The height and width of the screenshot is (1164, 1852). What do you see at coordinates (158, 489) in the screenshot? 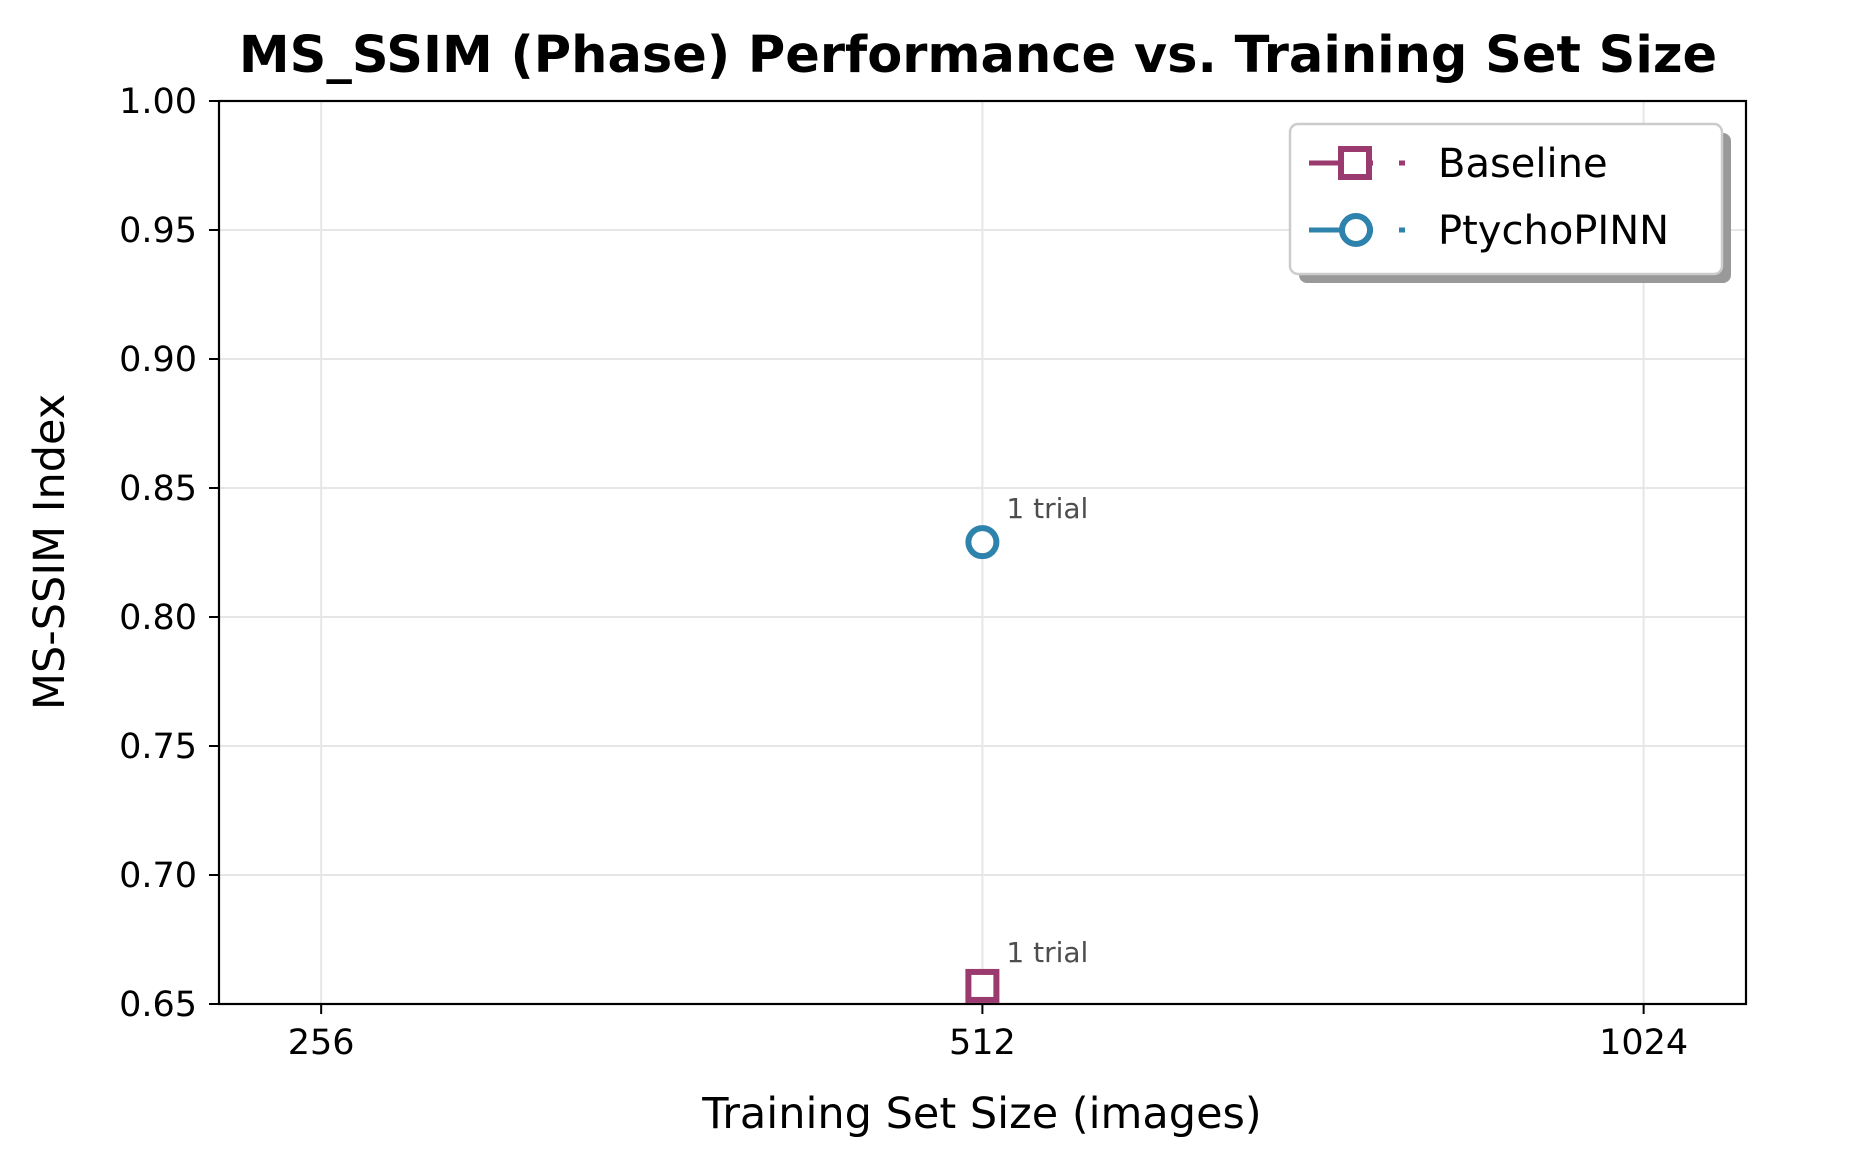
I see `y-tick-label: 0.85` at bounding box center [158, 489].